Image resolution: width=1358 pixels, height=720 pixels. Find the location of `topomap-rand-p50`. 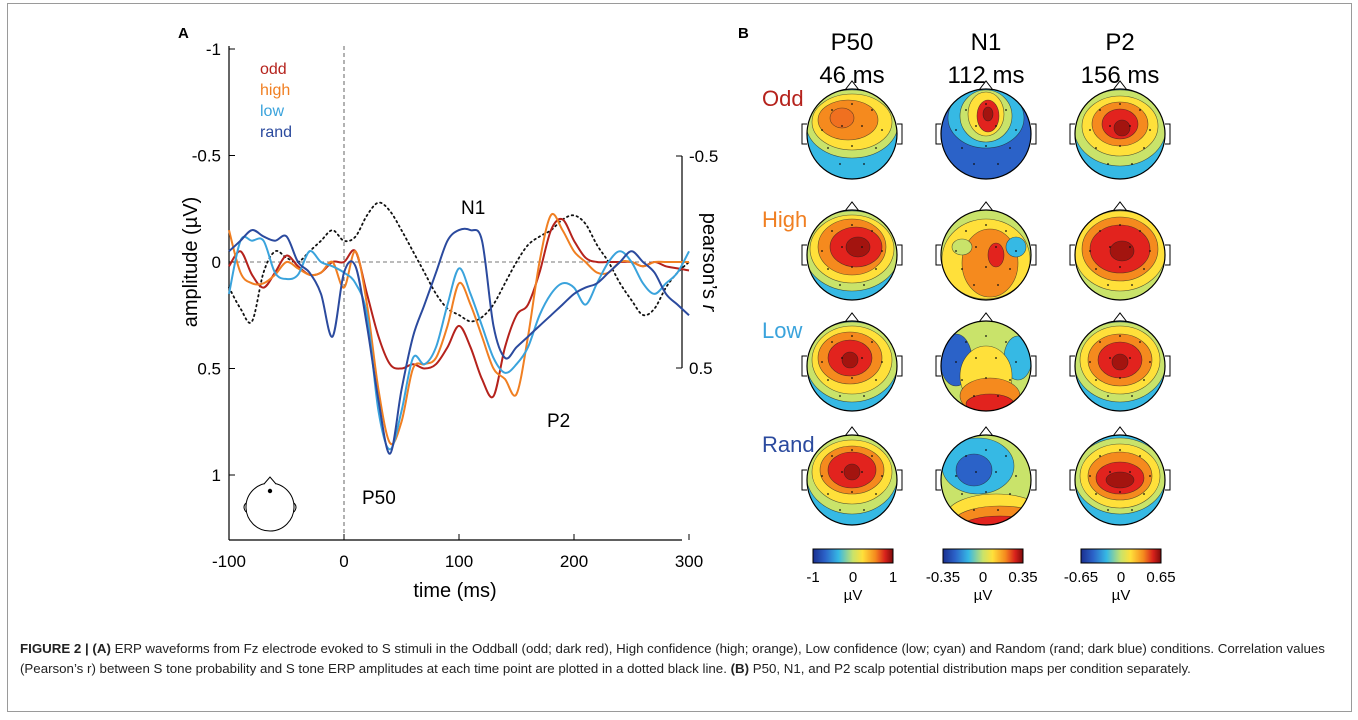

topomap-rand-p50 is located at coordinates (852, 476).